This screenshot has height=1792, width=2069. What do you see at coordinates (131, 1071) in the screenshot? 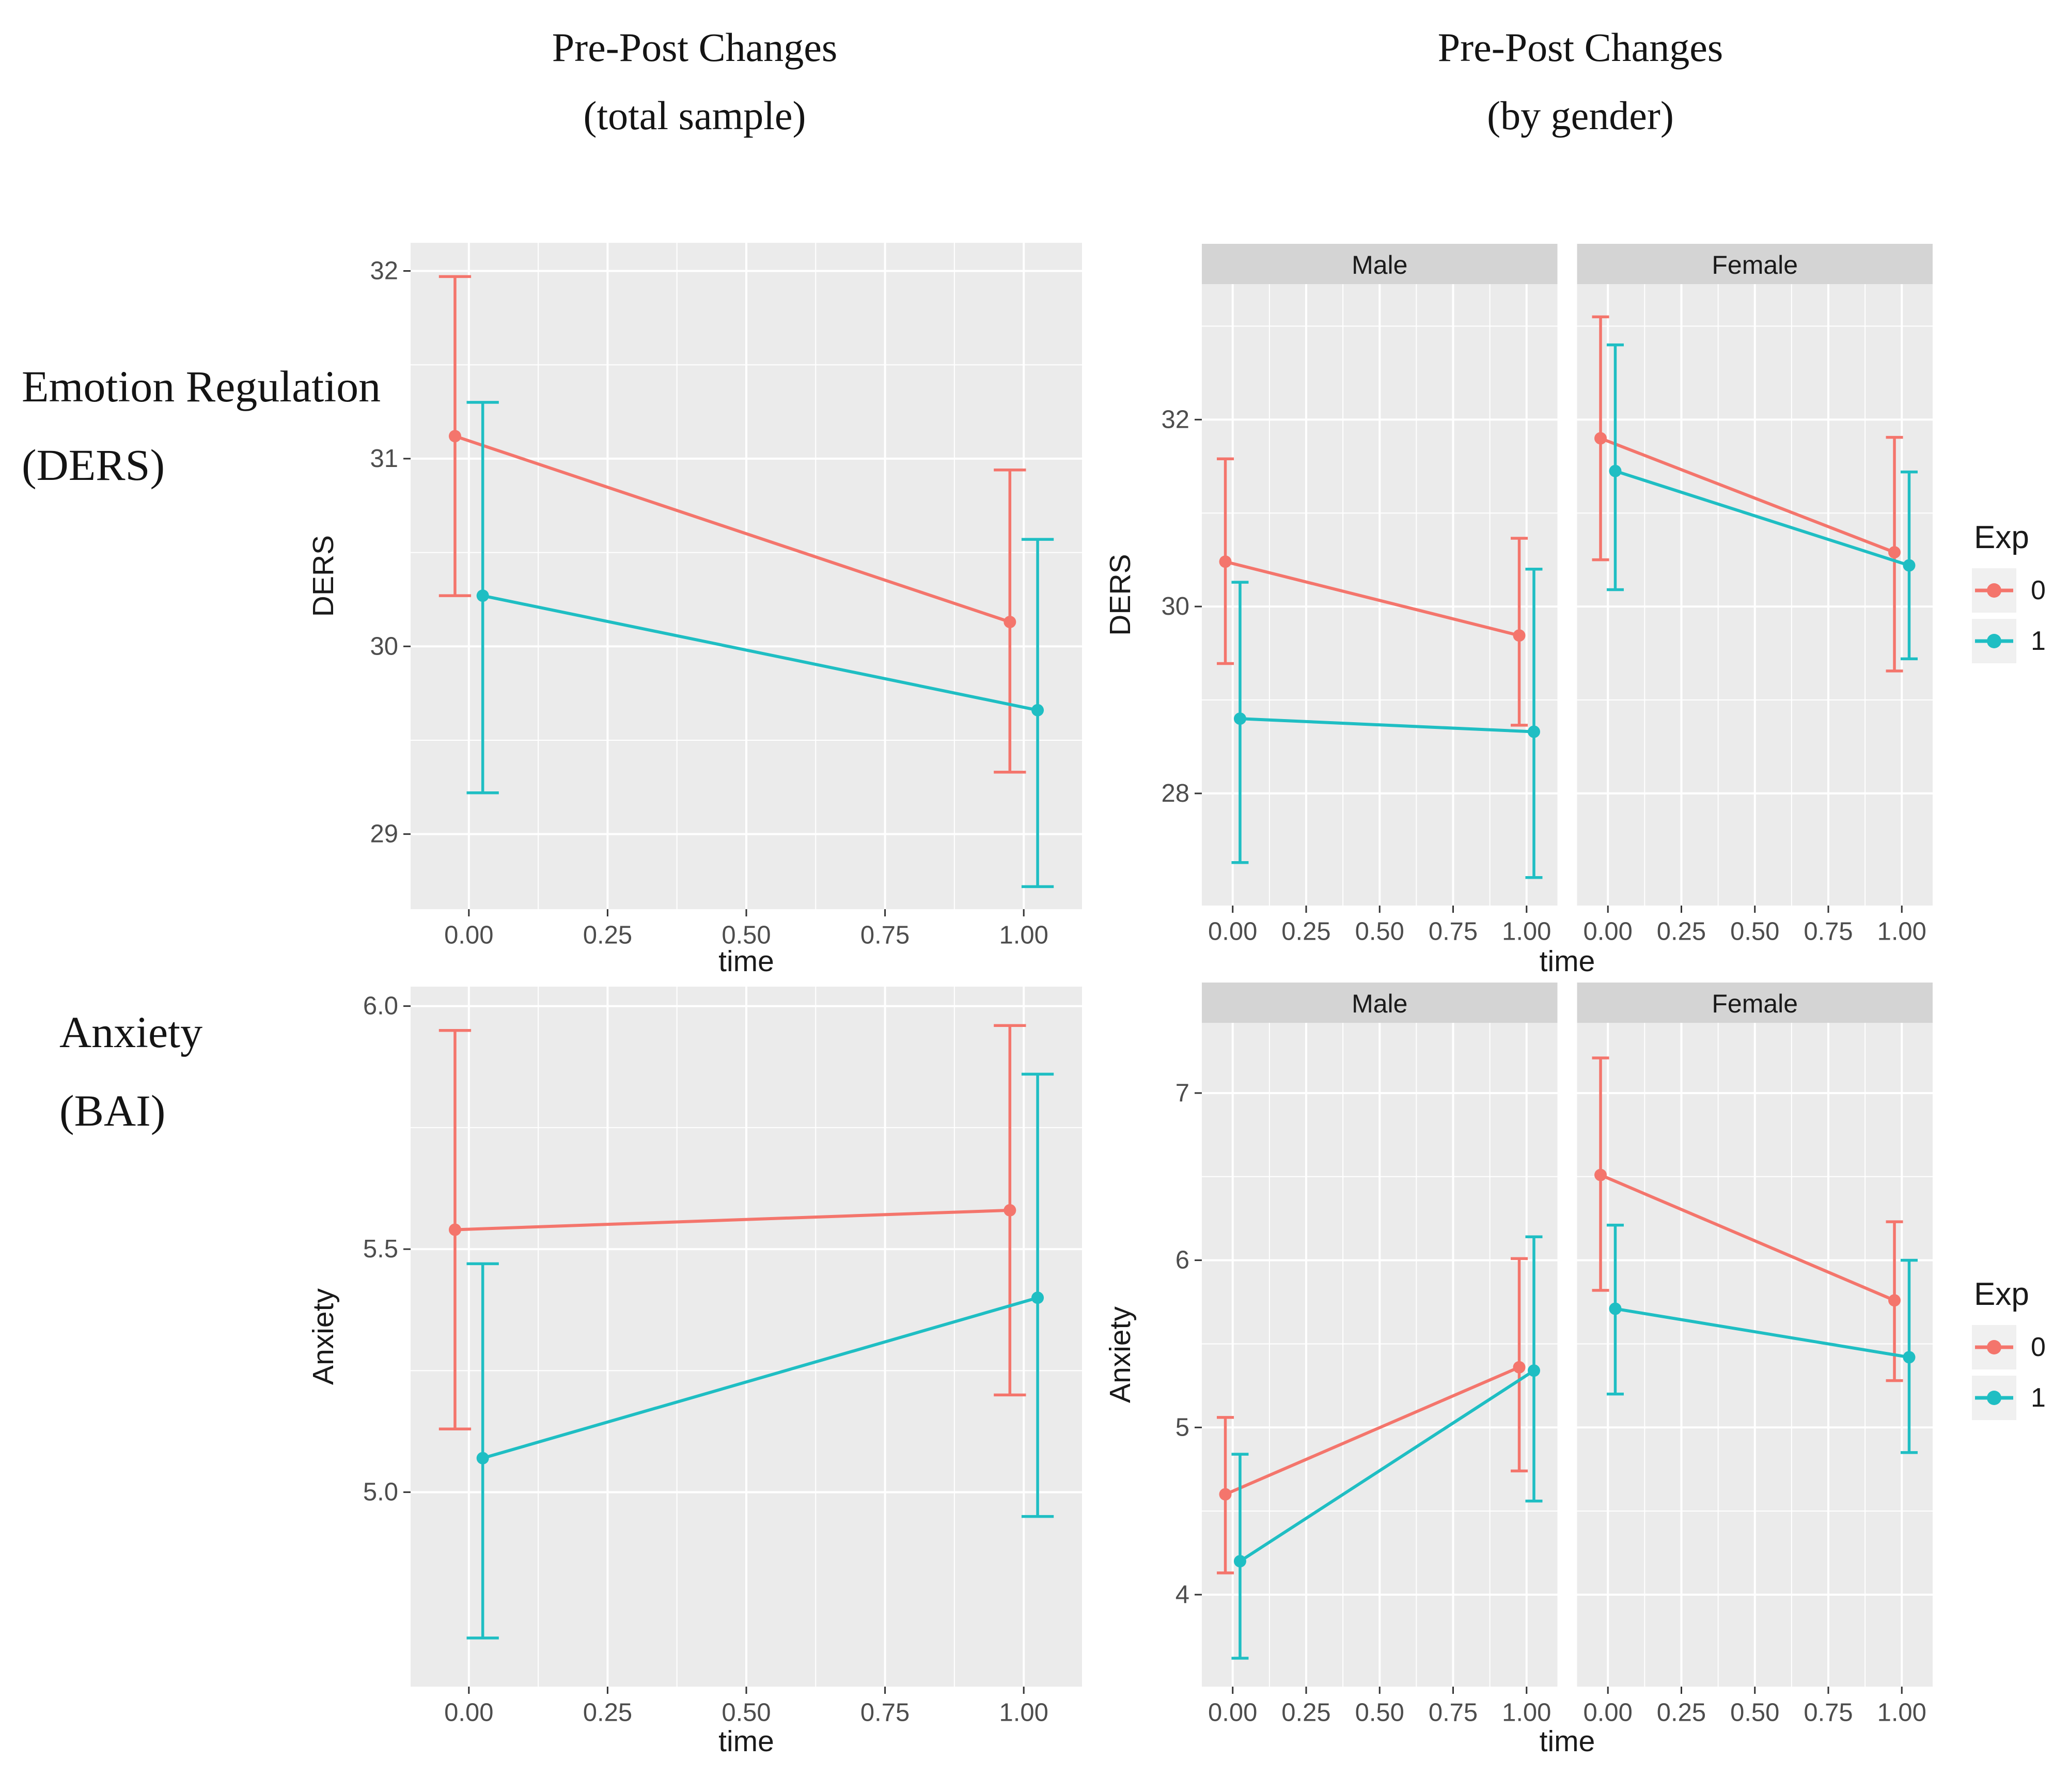
I see `row-label-anxiety: Anxiety (BAI)` at bounding box center [131, 1071].